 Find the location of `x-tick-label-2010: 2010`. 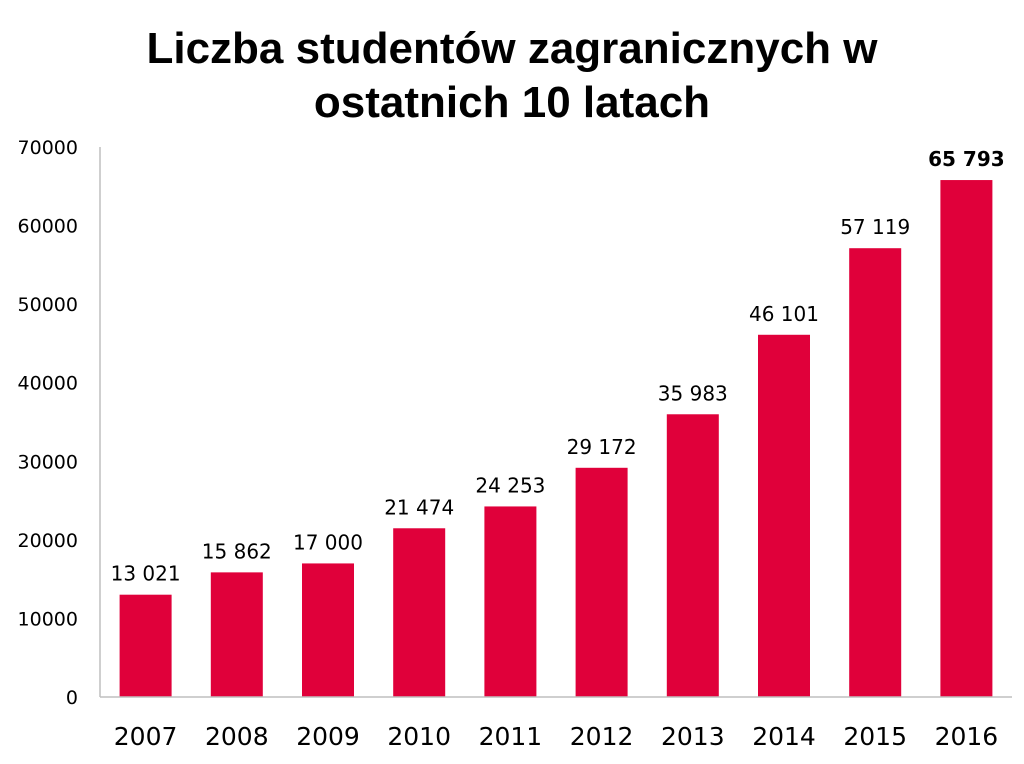

x-tick-label-2010: 2010 is located at coordinates (419, 736).